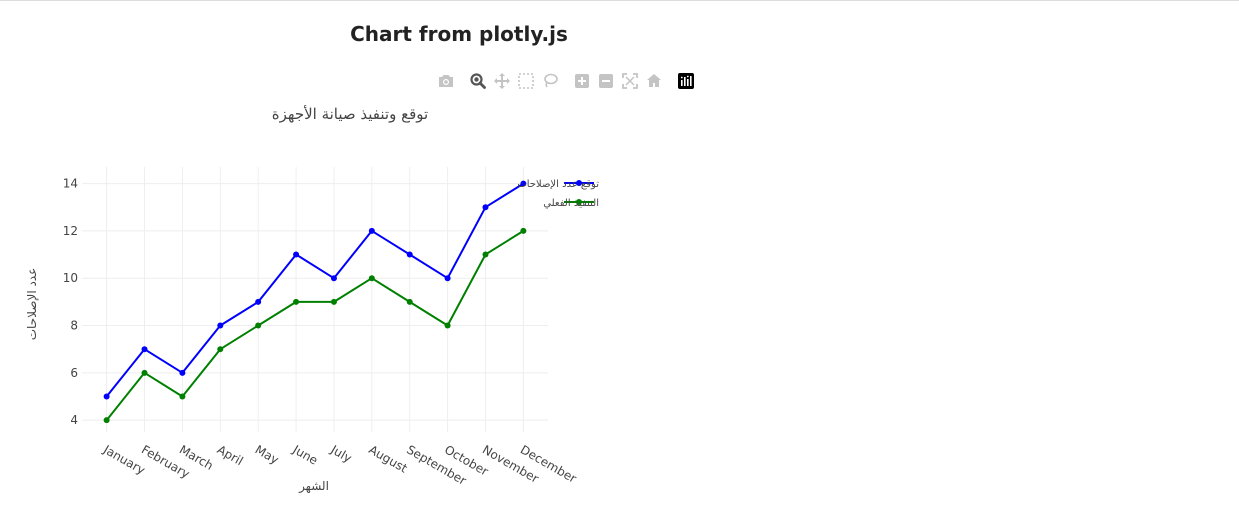 This screenshot has width=1239, height=524. What do you see at coordinates (74, 420) in the screenshot?
I see `y-tick-label: 4` at bounding box center [74, 420].